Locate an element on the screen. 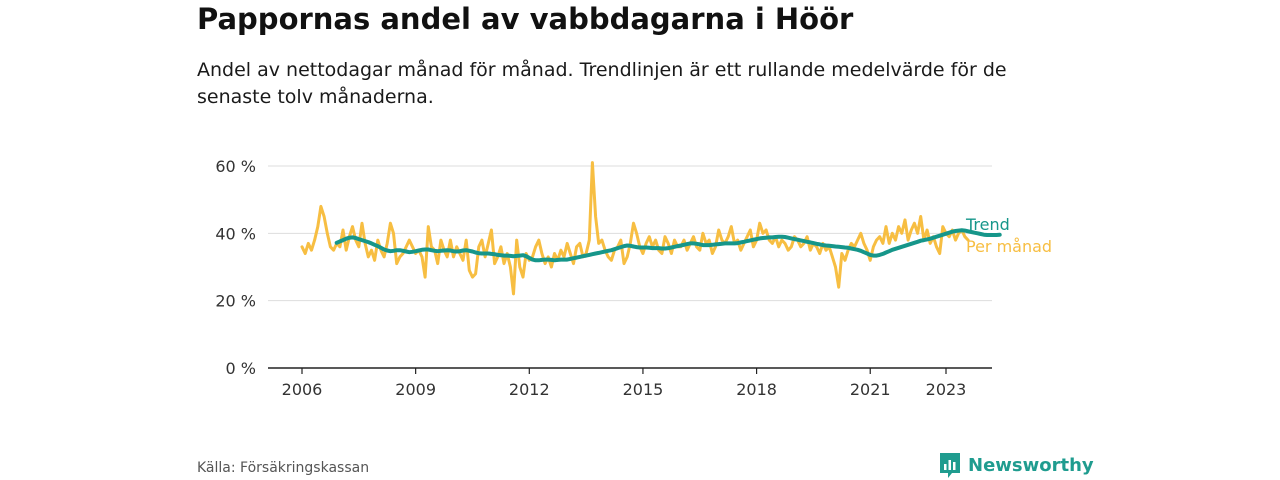 This screenshot has height=480, width=1280. y-tick-label: 20 % is located at coordinates (235, 301).